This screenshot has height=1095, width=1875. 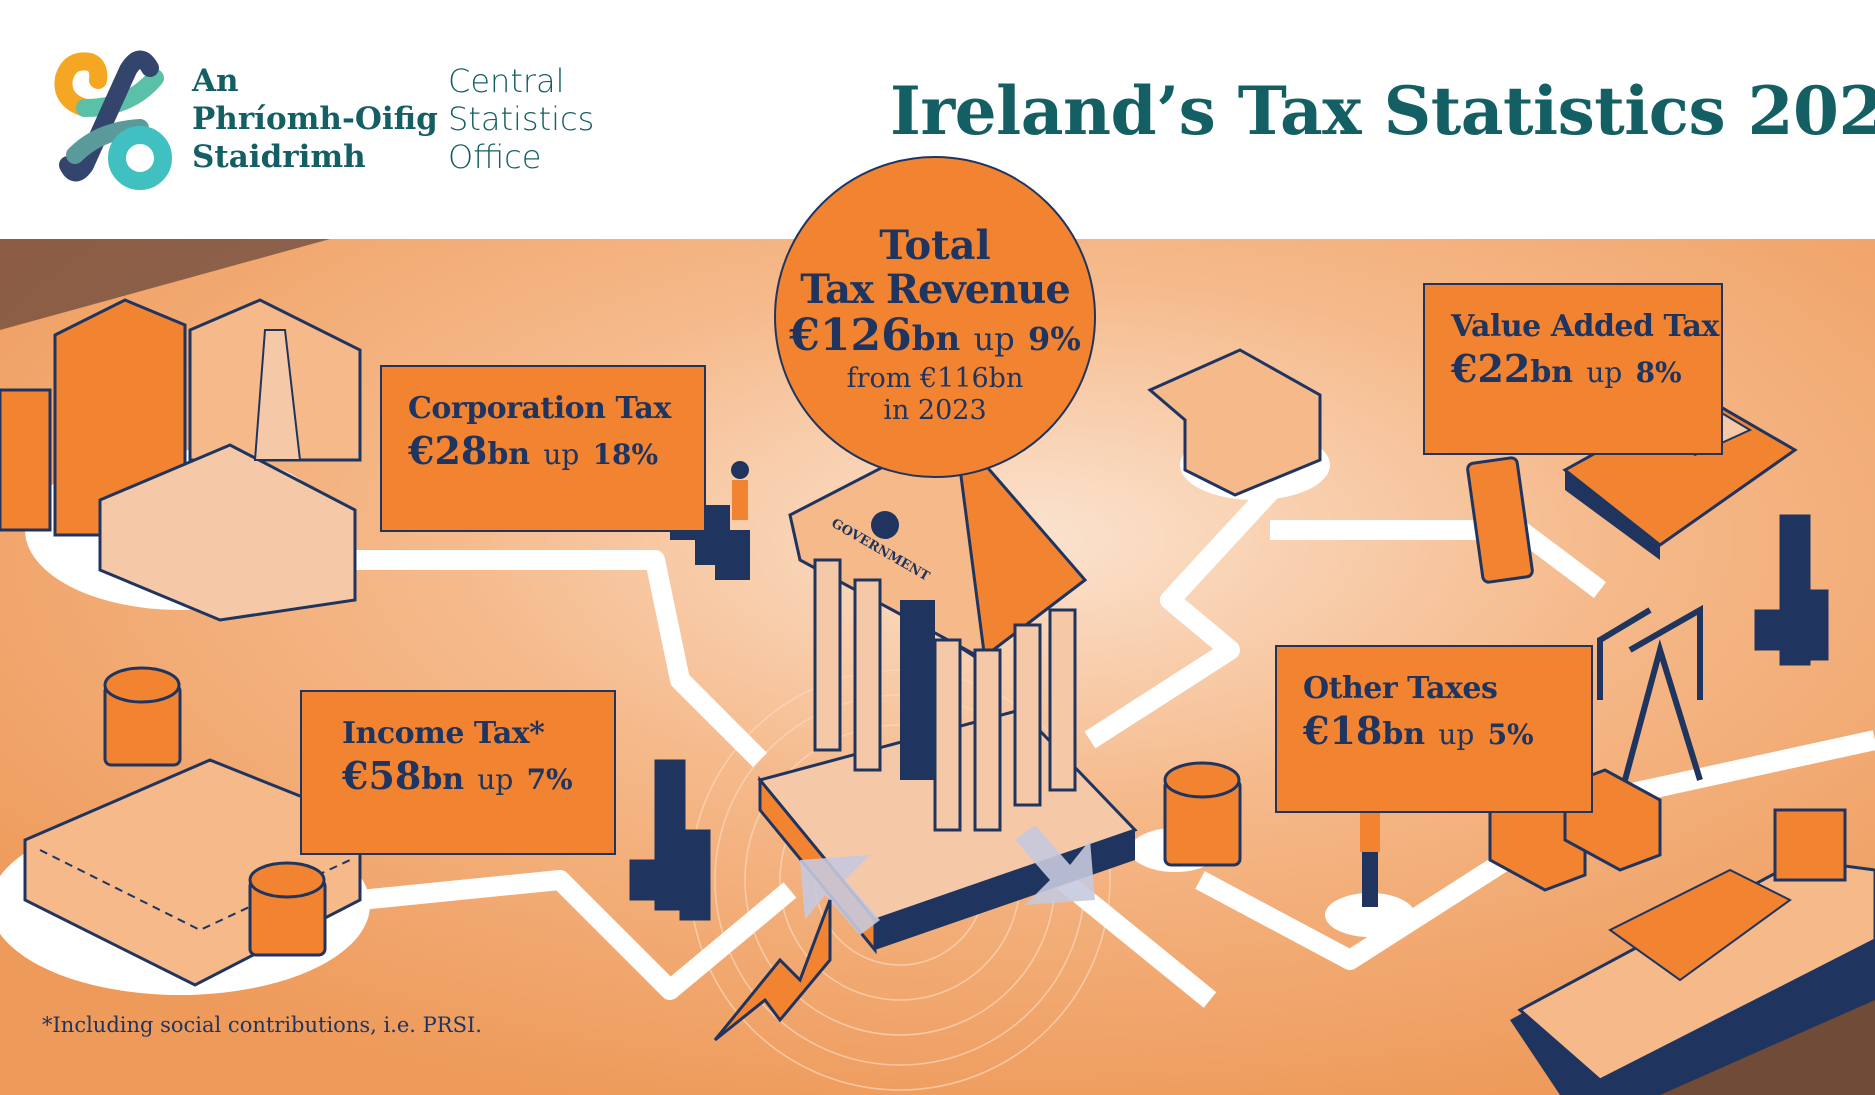 What do you see at coordinates (533, 450) in the screenshot?
I see `tax-value: €28bn up 18%` at bounding box center [533, 450].